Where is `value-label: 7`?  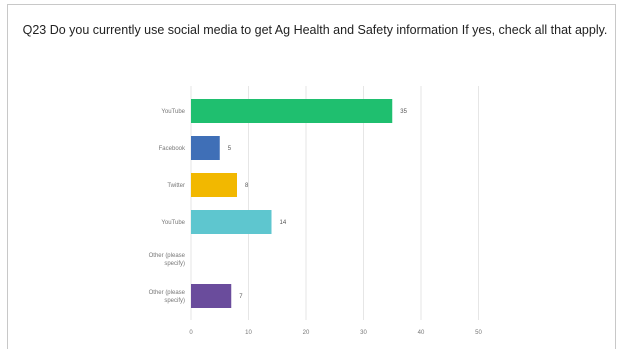 value-label: 7 is located at coordinates (241, 297).